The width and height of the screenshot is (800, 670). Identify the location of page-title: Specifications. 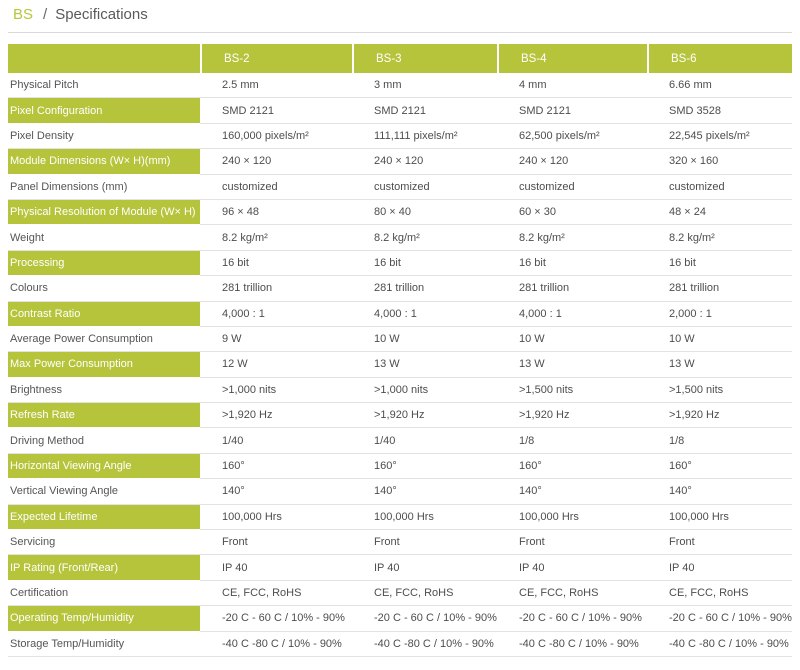
(101, 14).